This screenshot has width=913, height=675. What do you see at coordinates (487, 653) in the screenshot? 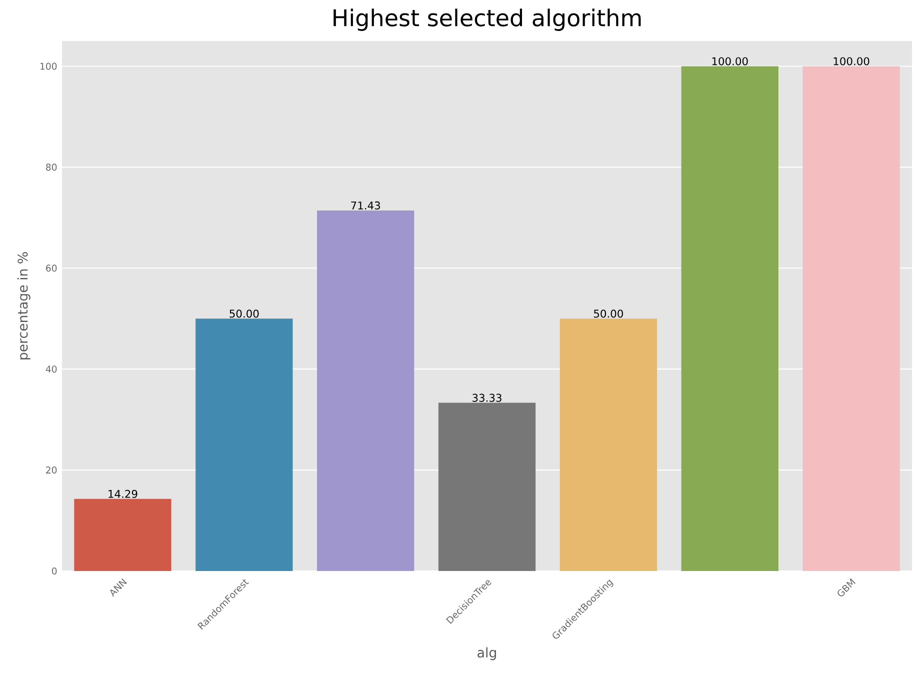
I see `x-axis-title: alg` at bounding box center [487, 653].